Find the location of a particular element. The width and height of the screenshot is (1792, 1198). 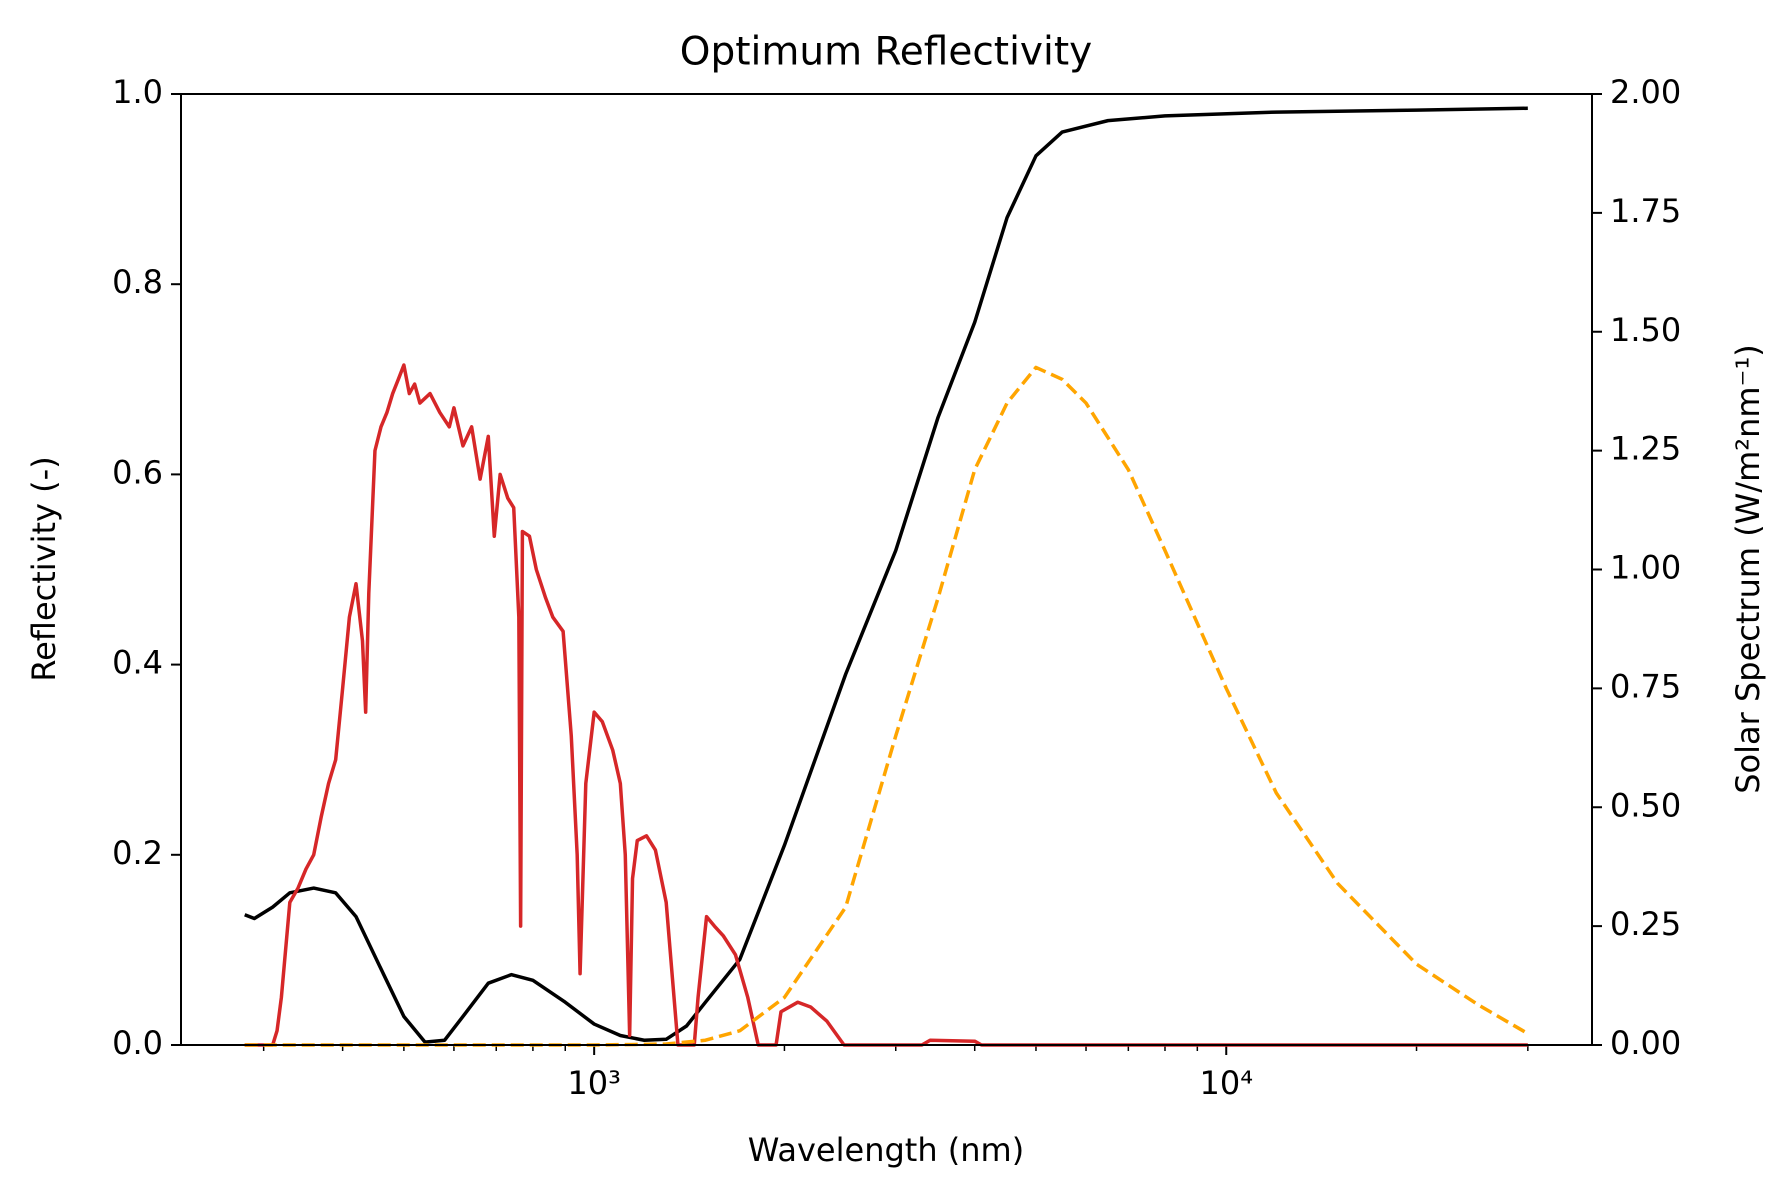

y2-tick-label: 1.25 is located at coordinates (1645, 449).